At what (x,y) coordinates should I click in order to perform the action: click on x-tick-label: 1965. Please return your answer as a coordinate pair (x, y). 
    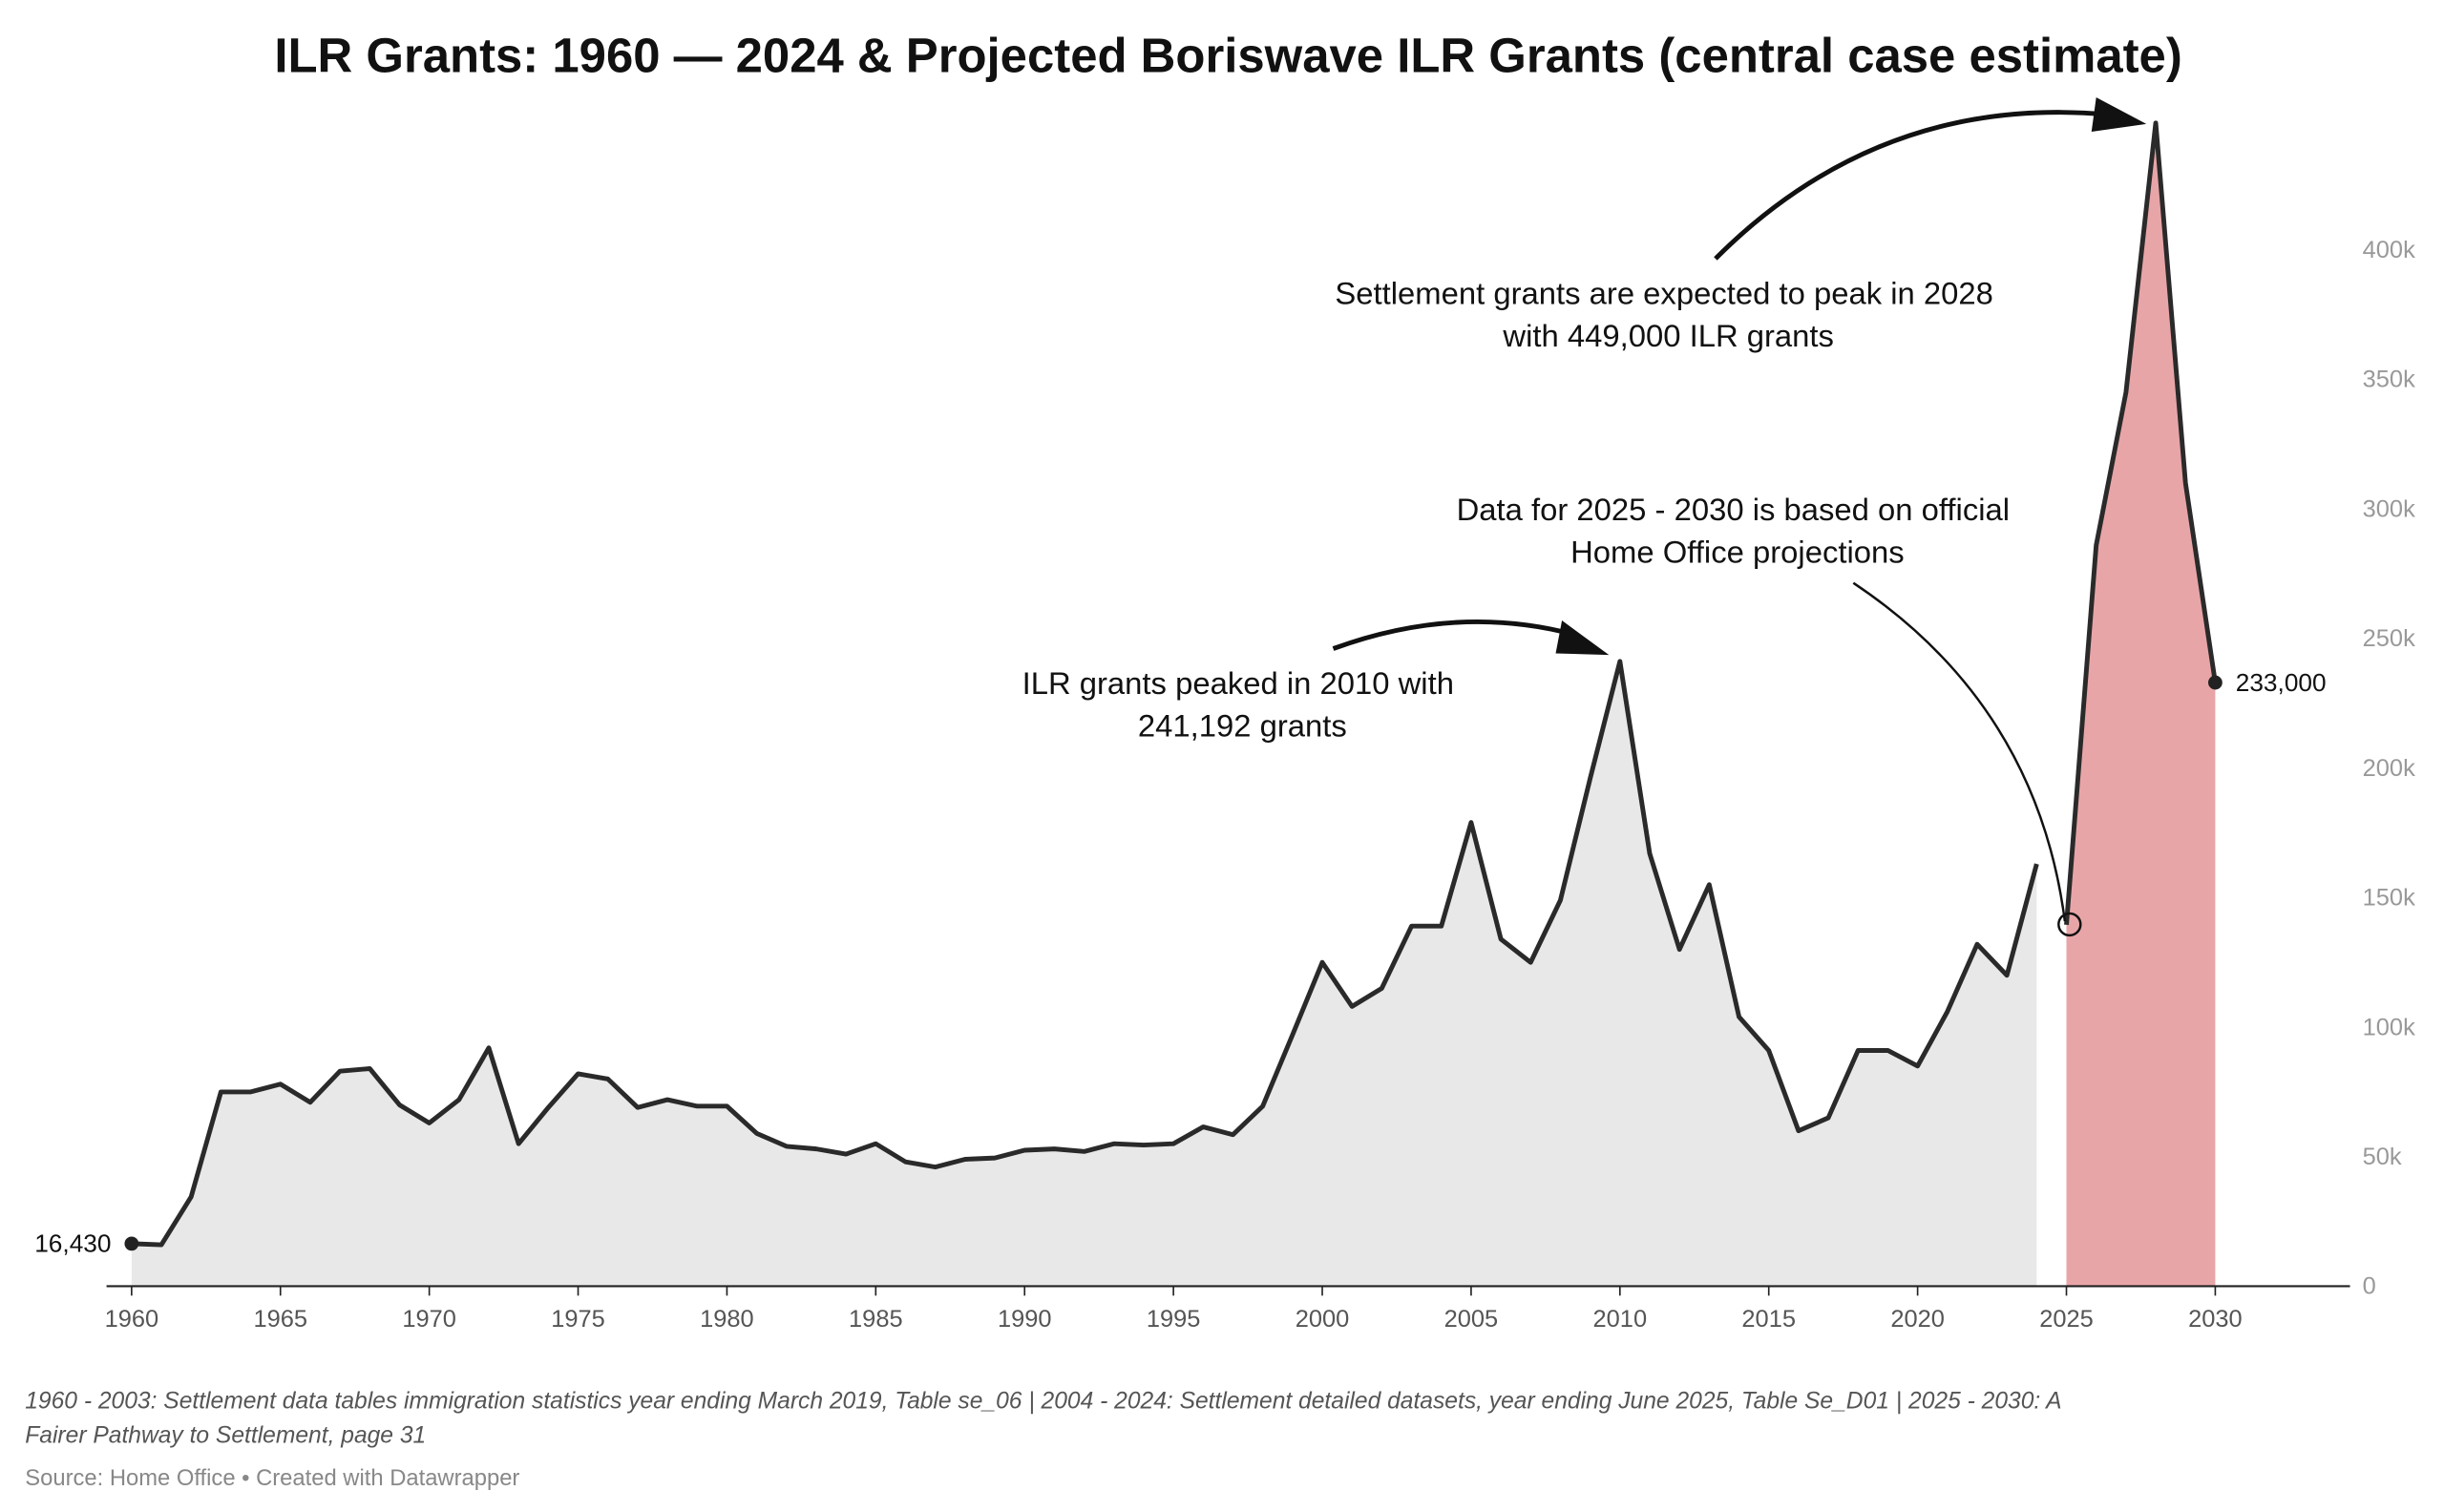
    Looking at the image, I should click on (280, 1320).